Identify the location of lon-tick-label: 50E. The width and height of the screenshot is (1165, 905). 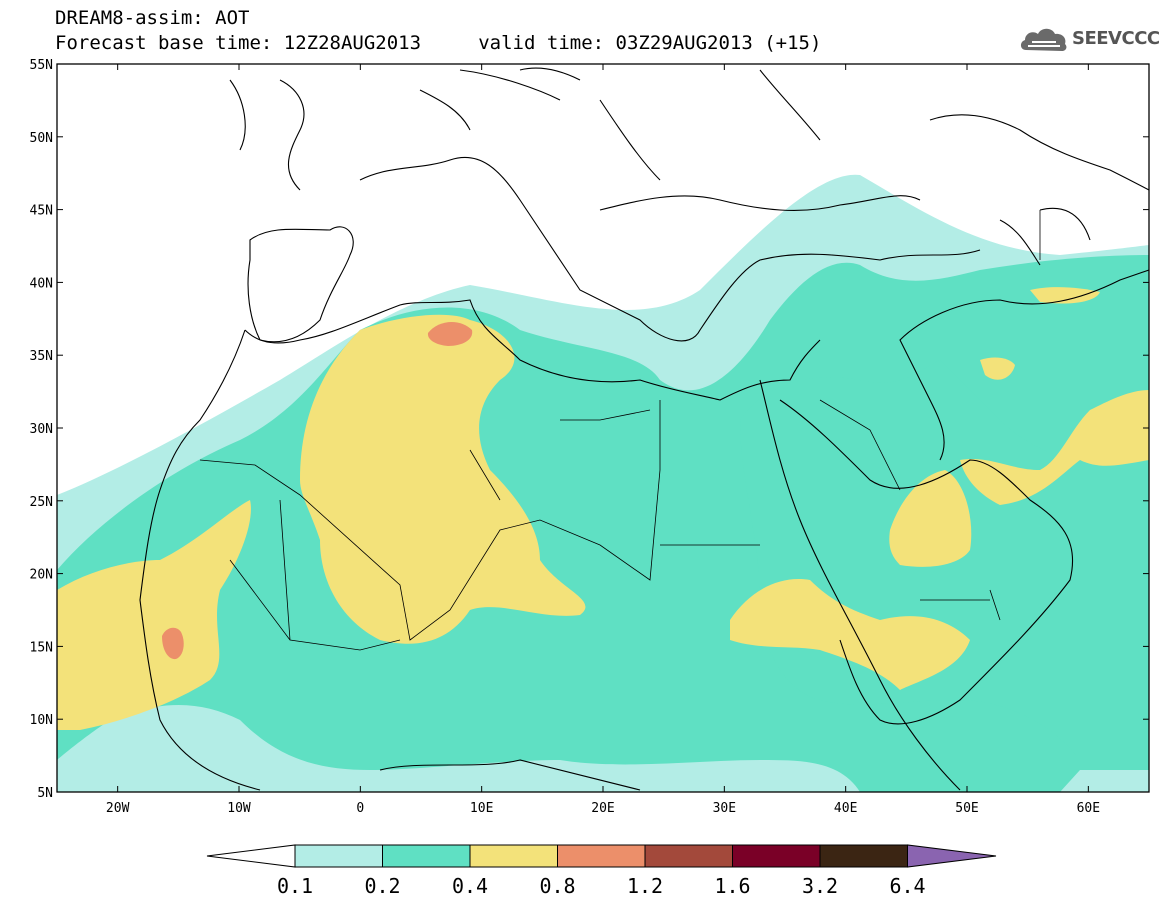
(966, 808).